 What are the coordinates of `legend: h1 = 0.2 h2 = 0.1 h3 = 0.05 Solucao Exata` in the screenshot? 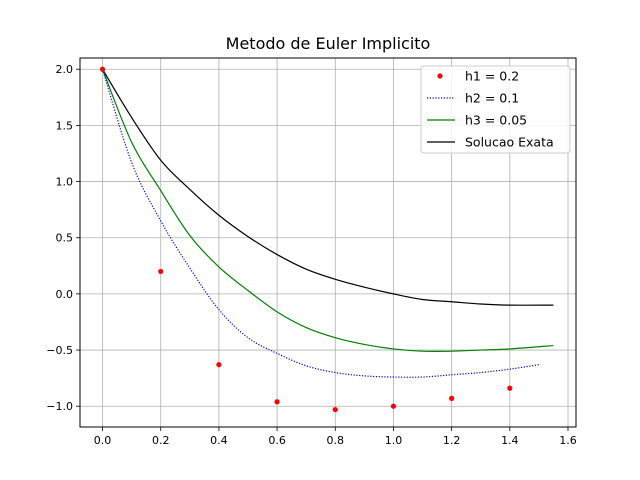 It's located at (495, 109).